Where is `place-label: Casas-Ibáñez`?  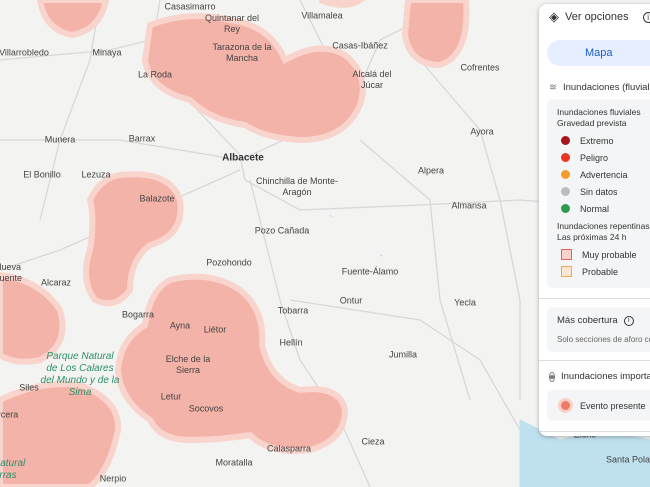
place-label: Casas-Ibáñez is located at coordinates (360, 45).